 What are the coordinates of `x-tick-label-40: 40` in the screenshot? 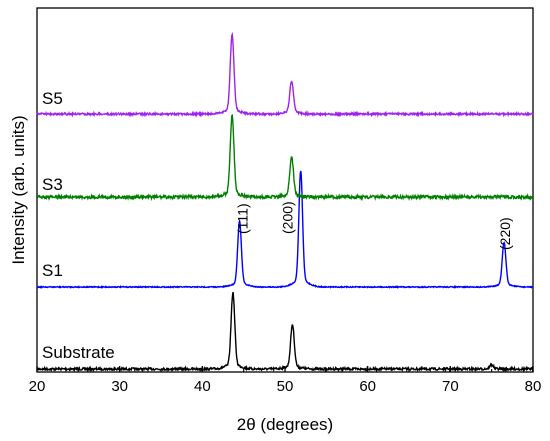 It's located at (202, 386).